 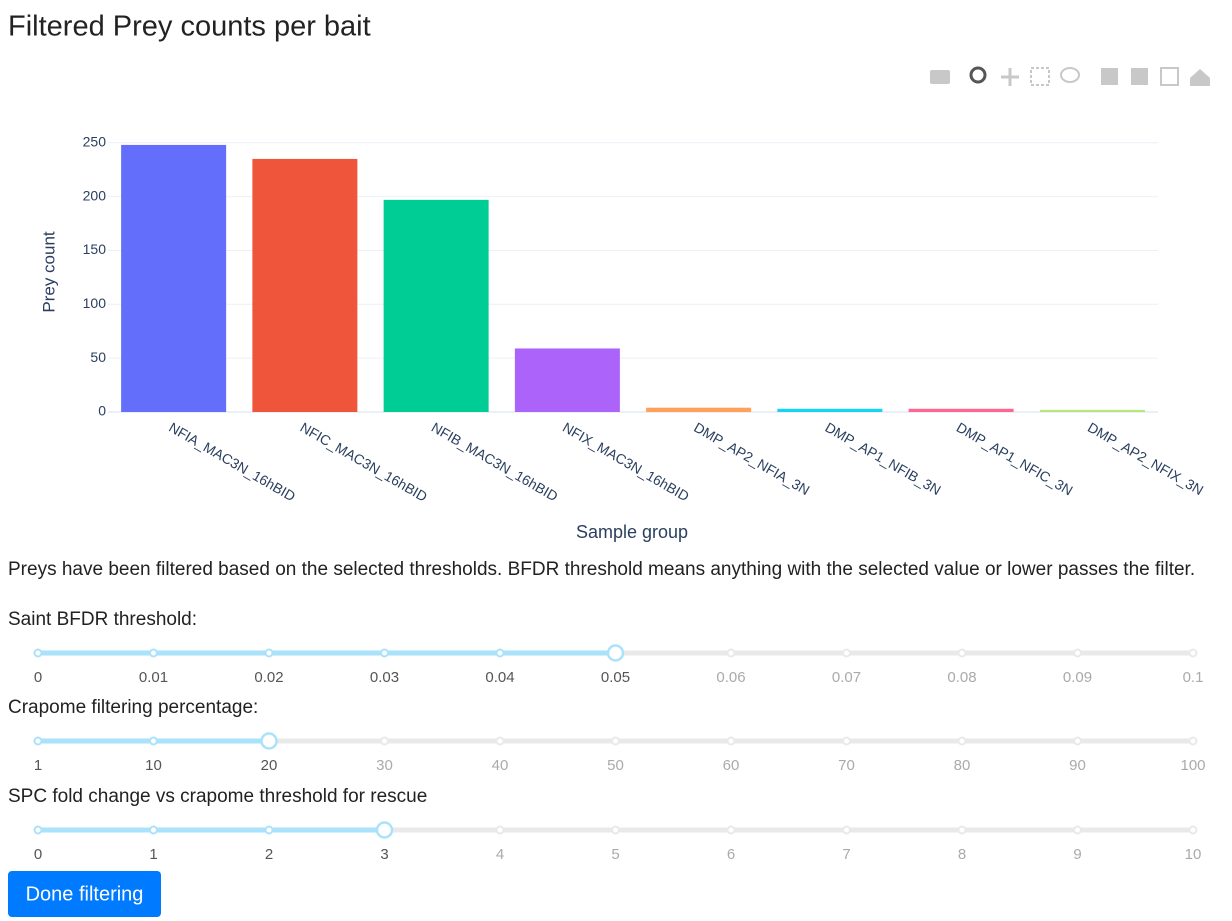 What do you see at coordinates (95, 303) in the screenshot?
I see `y-tick-label: 100` at bounding box center [95, 303].